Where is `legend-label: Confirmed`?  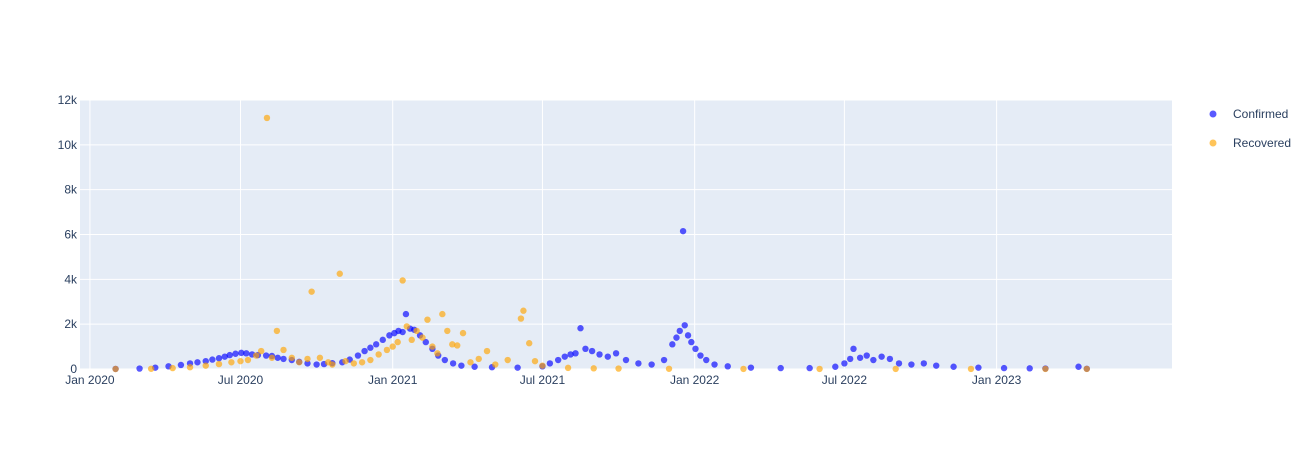
legend-label: Confirmed is located at coordinates (1260, 114).